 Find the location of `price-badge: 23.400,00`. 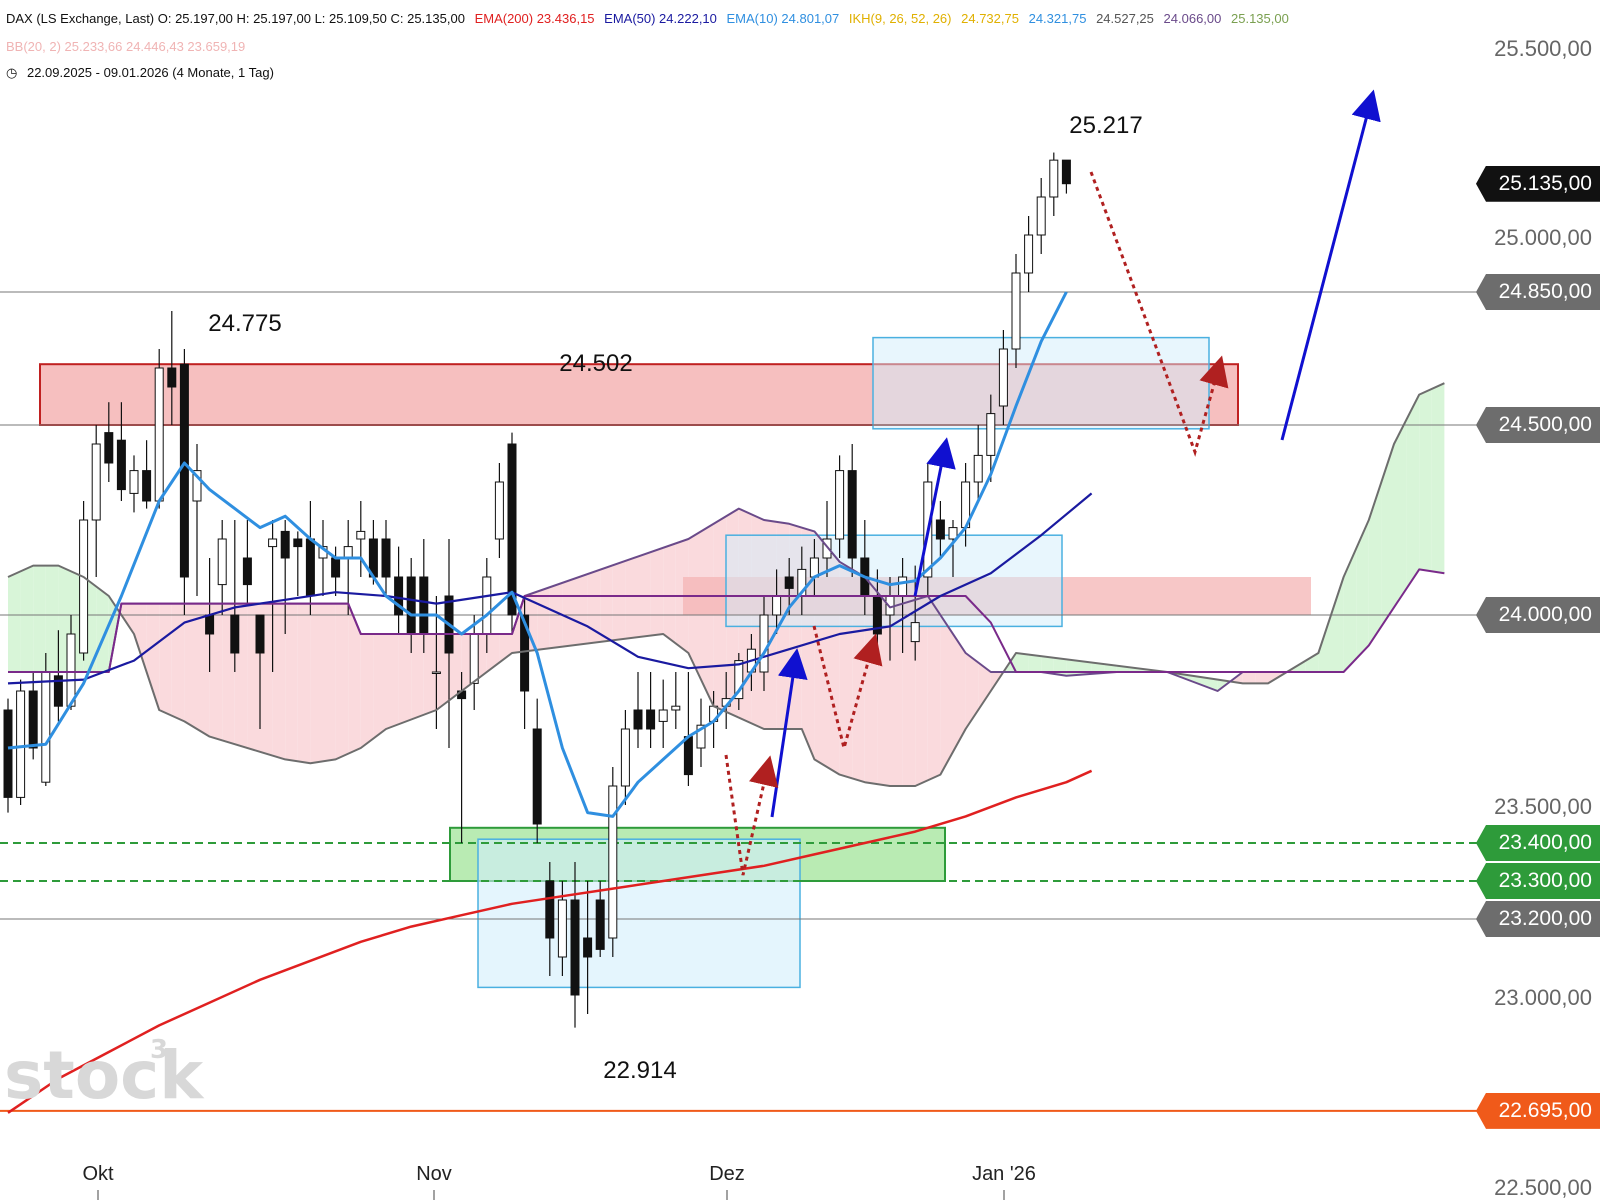

price-badge: 23.400,00 is located at coordinates (1538, 843).